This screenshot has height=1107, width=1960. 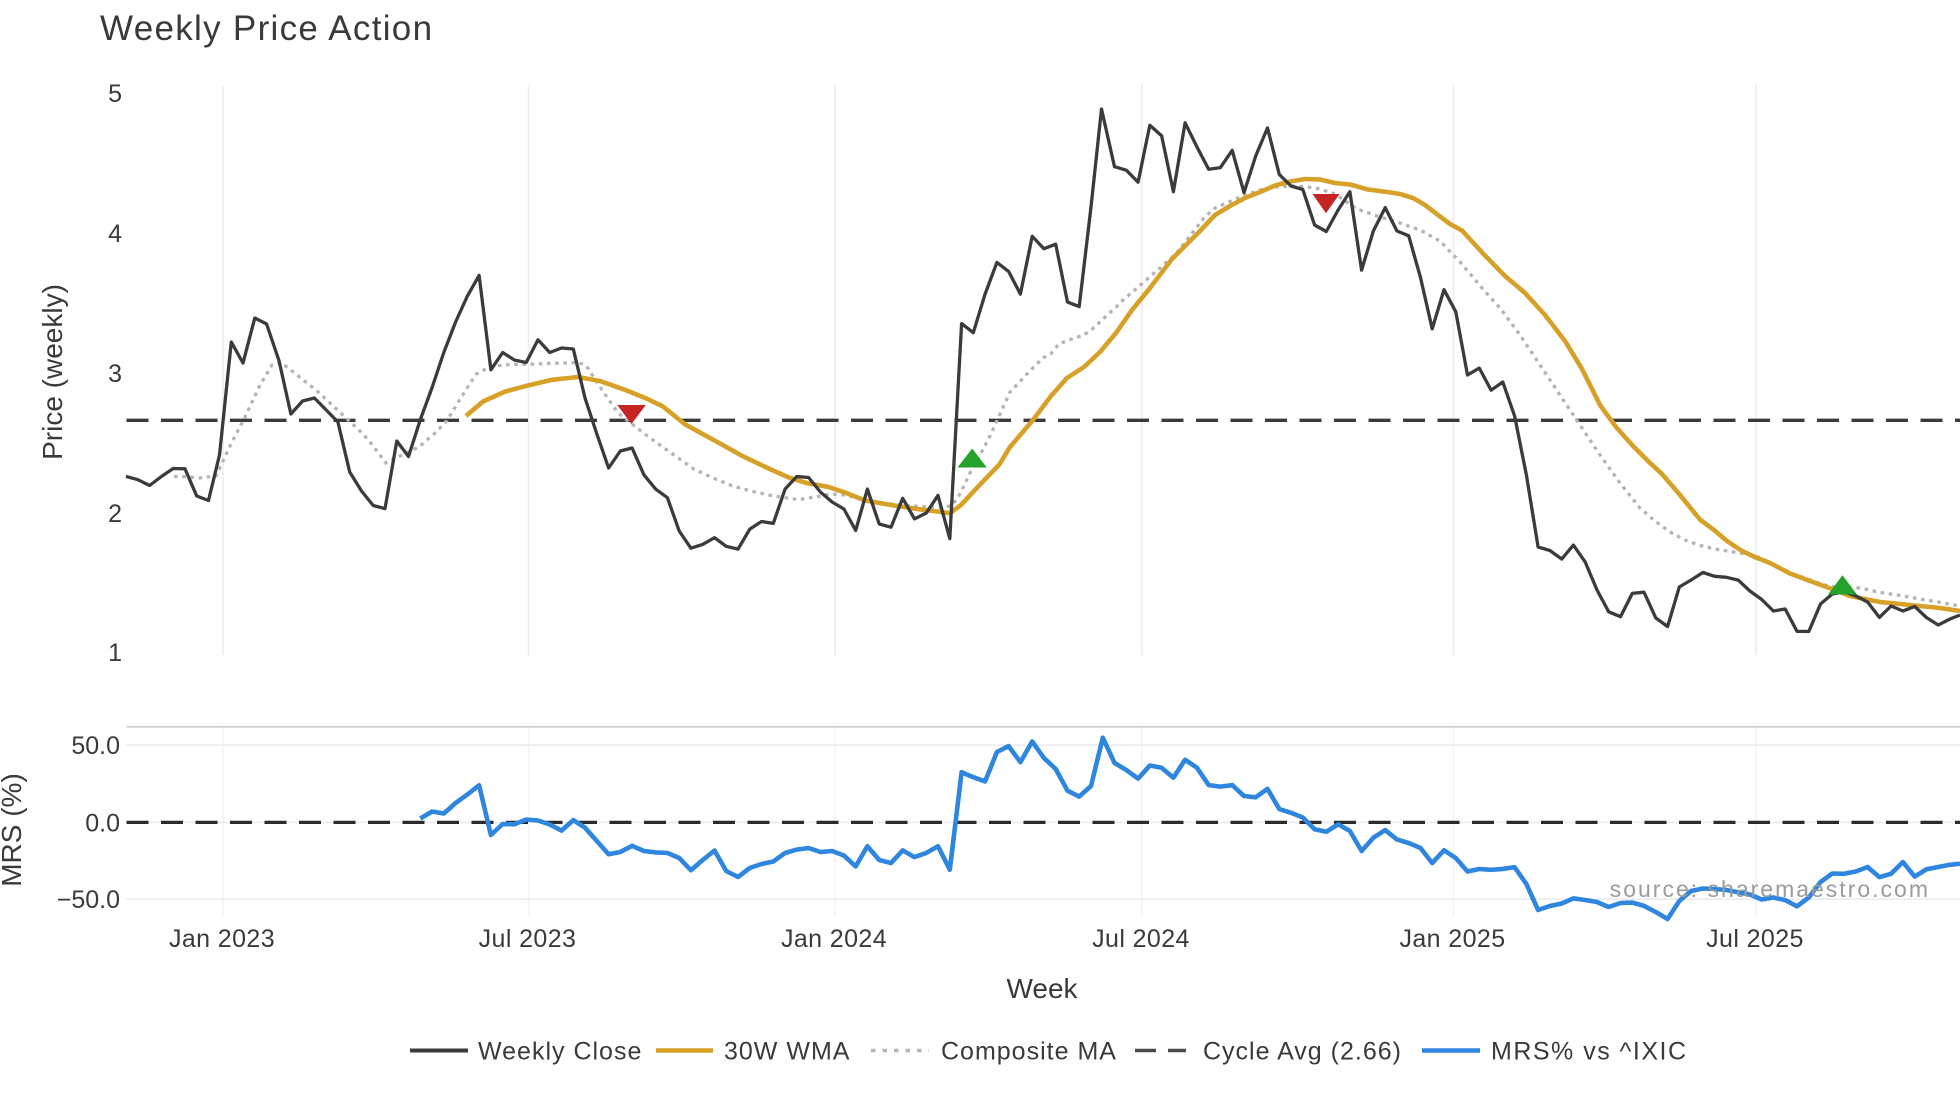 What do you see at coordinates (13, 830) in the screenshot?
I see `svg-text: MRS (%)` at bounding box center [13, 830].